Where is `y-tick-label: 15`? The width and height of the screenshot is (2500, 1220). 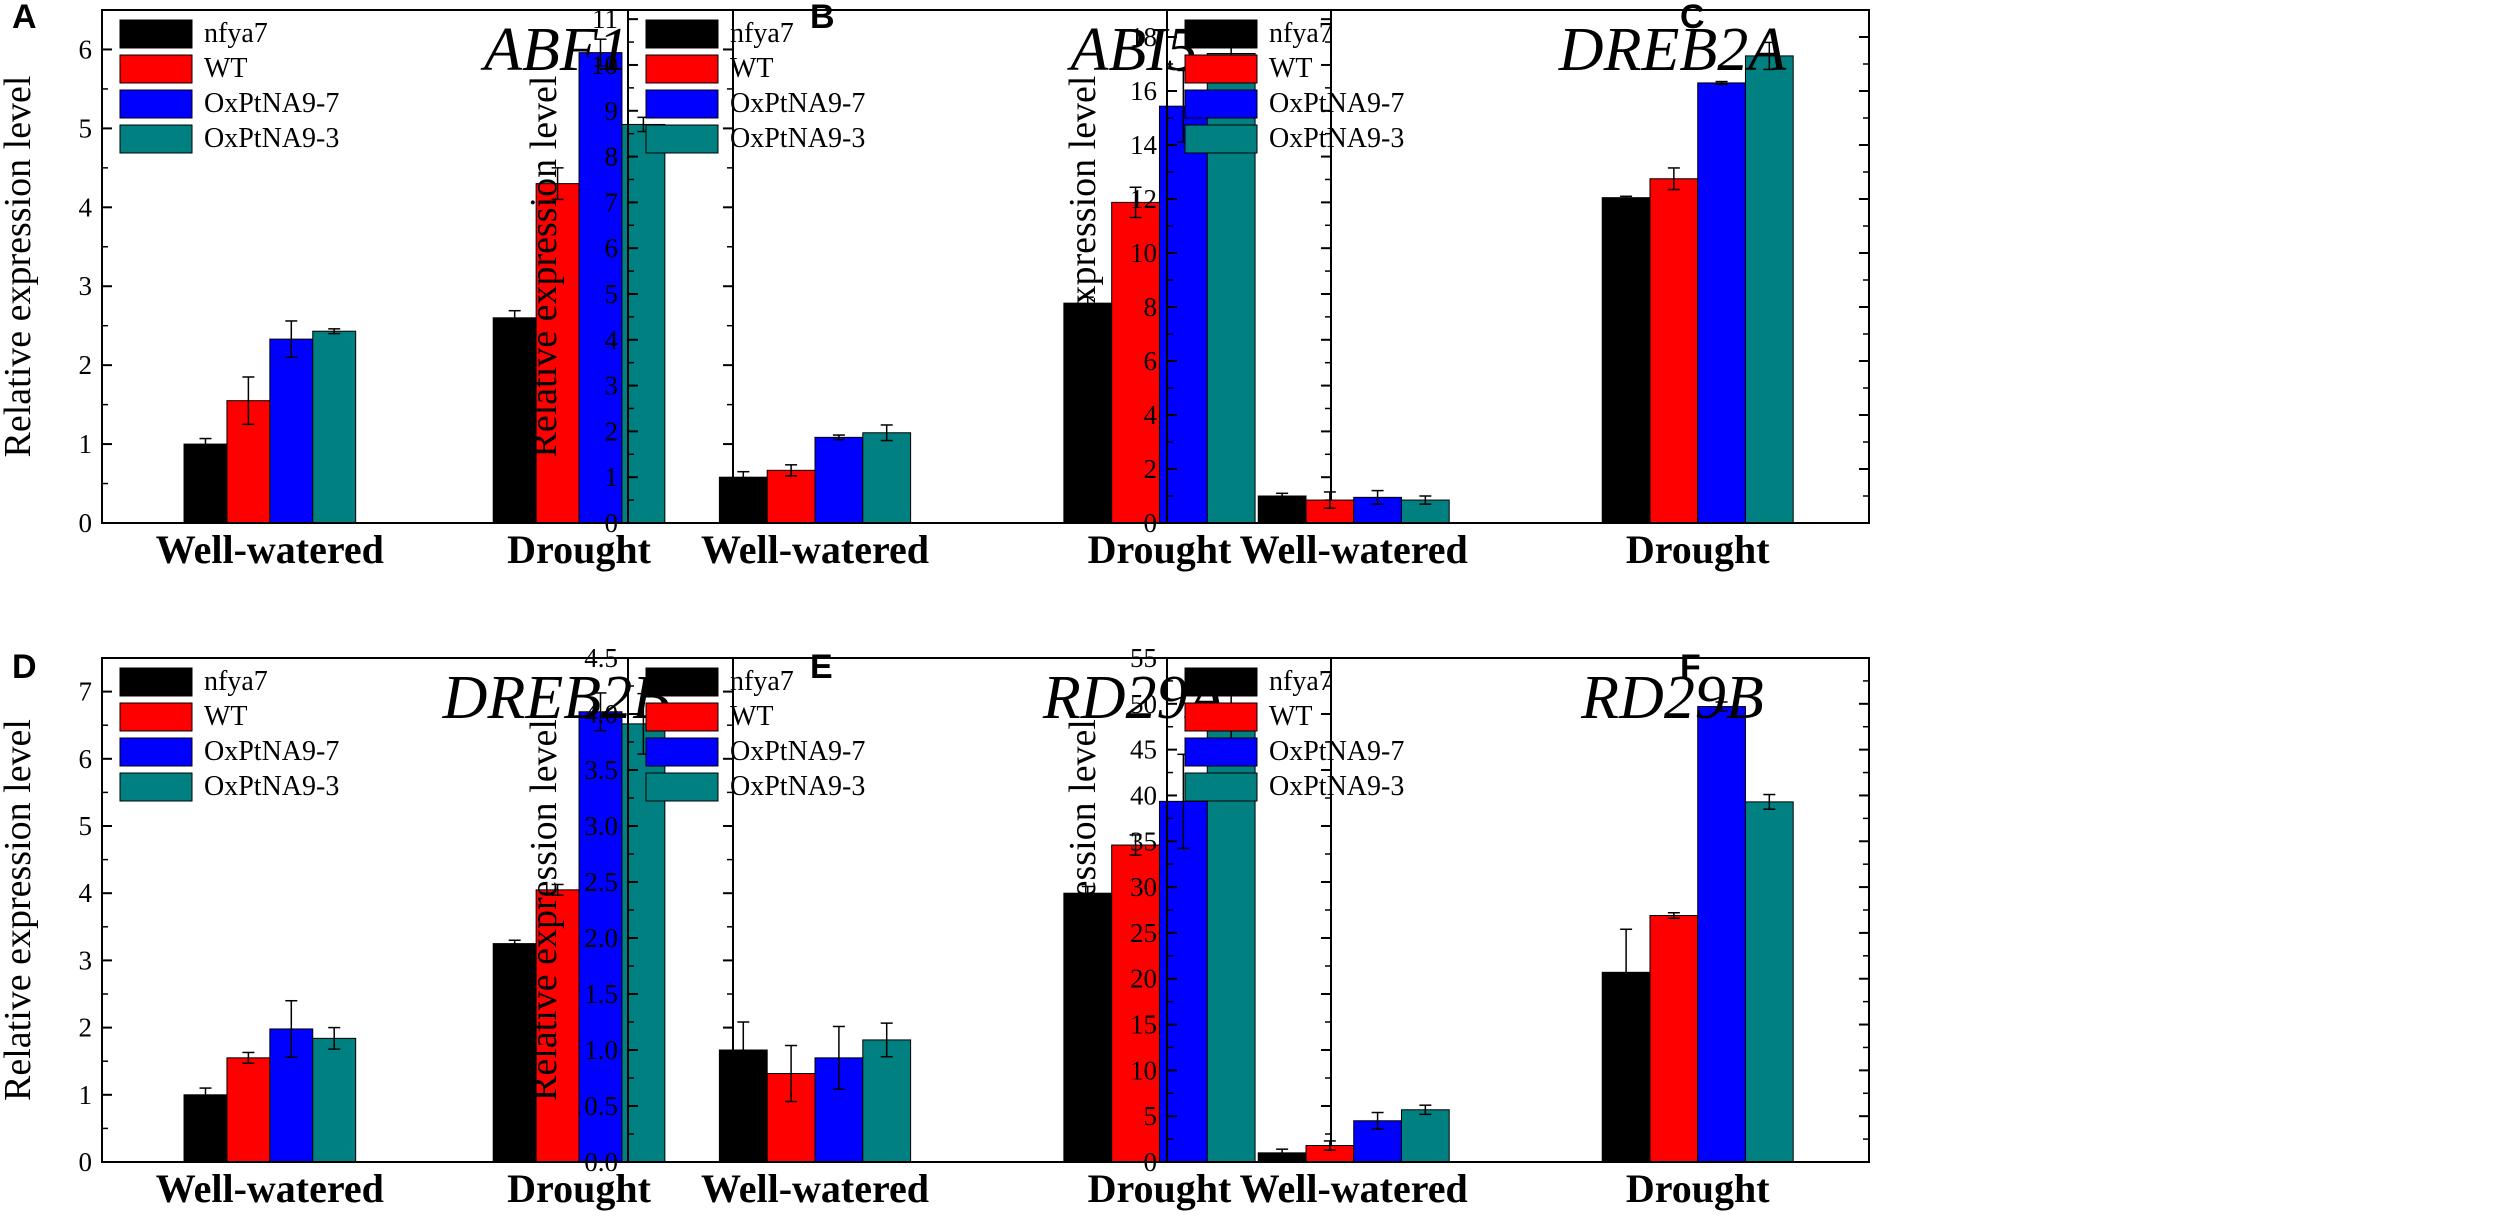
y-tick-label: 15 is located at coordinates (1143, 1025).